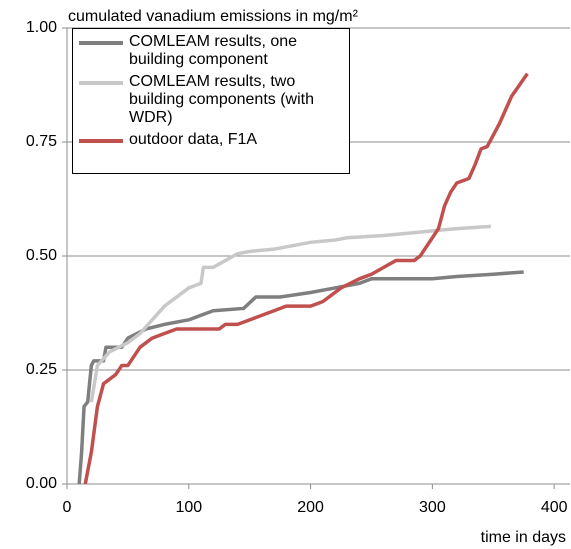  I want to click on legend-label: outdoor data, F1A, so click(193, 139).